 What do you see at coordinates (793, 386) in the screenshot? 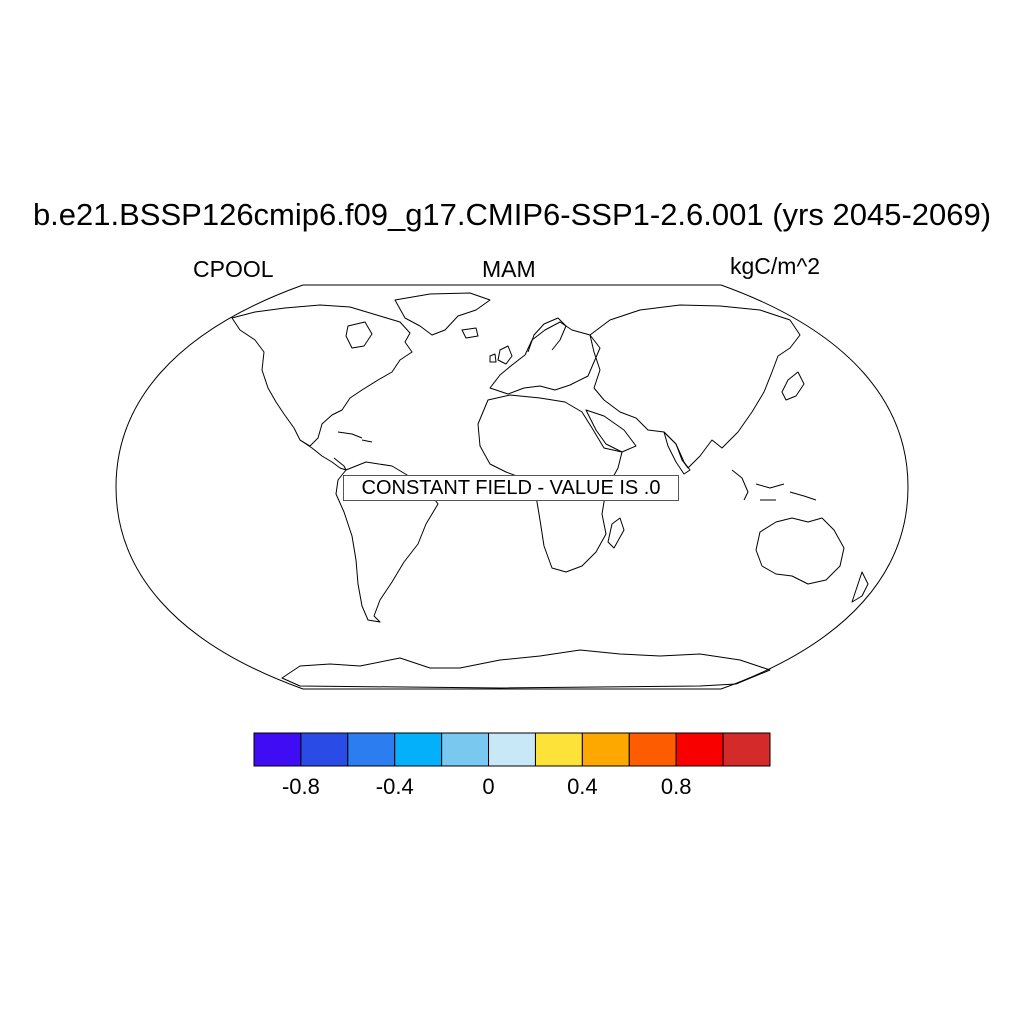
I see `japan-islands` at bounding box center [793, 386].